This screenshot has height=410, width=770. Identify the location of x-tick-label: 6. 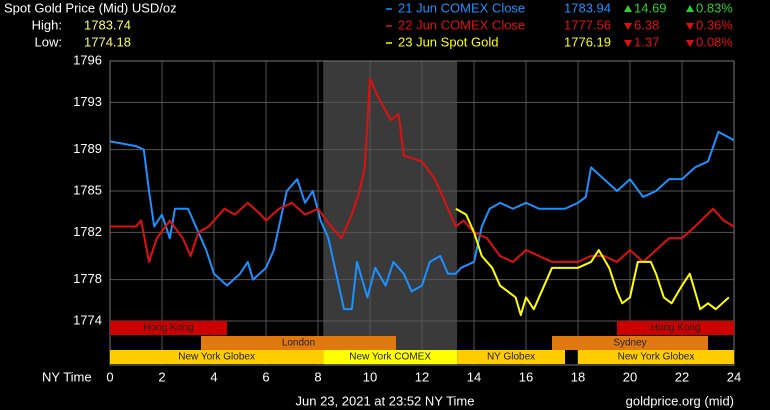
(265, 376).